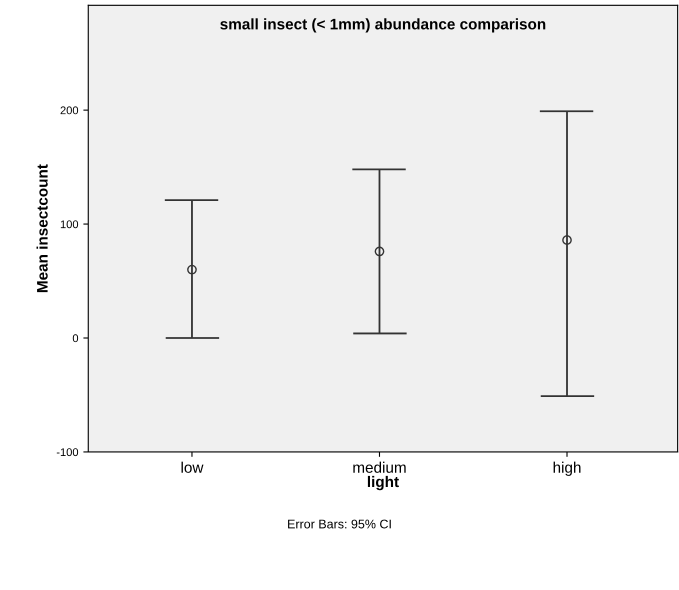  I want to click on x-axis-title: light, so click(383, 483).